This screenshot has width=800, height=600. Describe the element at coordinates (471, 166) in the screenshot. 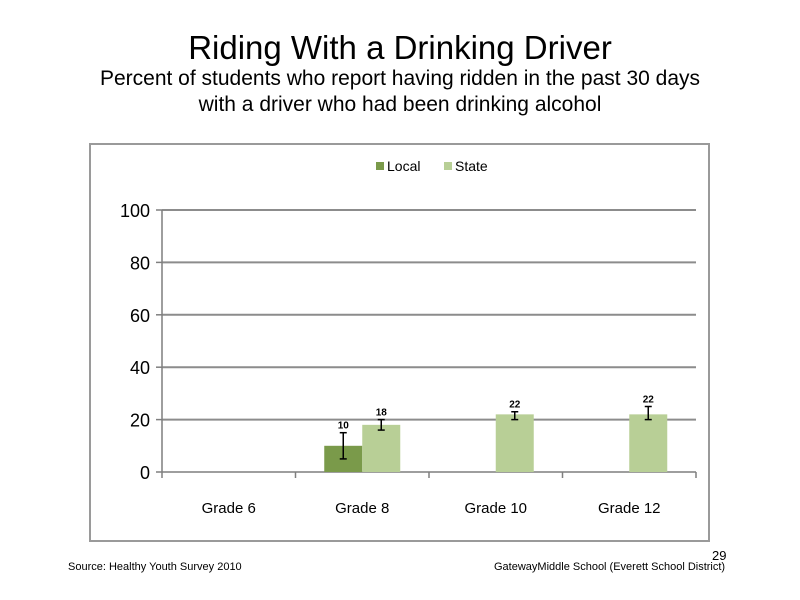

I see `legend-label-state: State` at that location.